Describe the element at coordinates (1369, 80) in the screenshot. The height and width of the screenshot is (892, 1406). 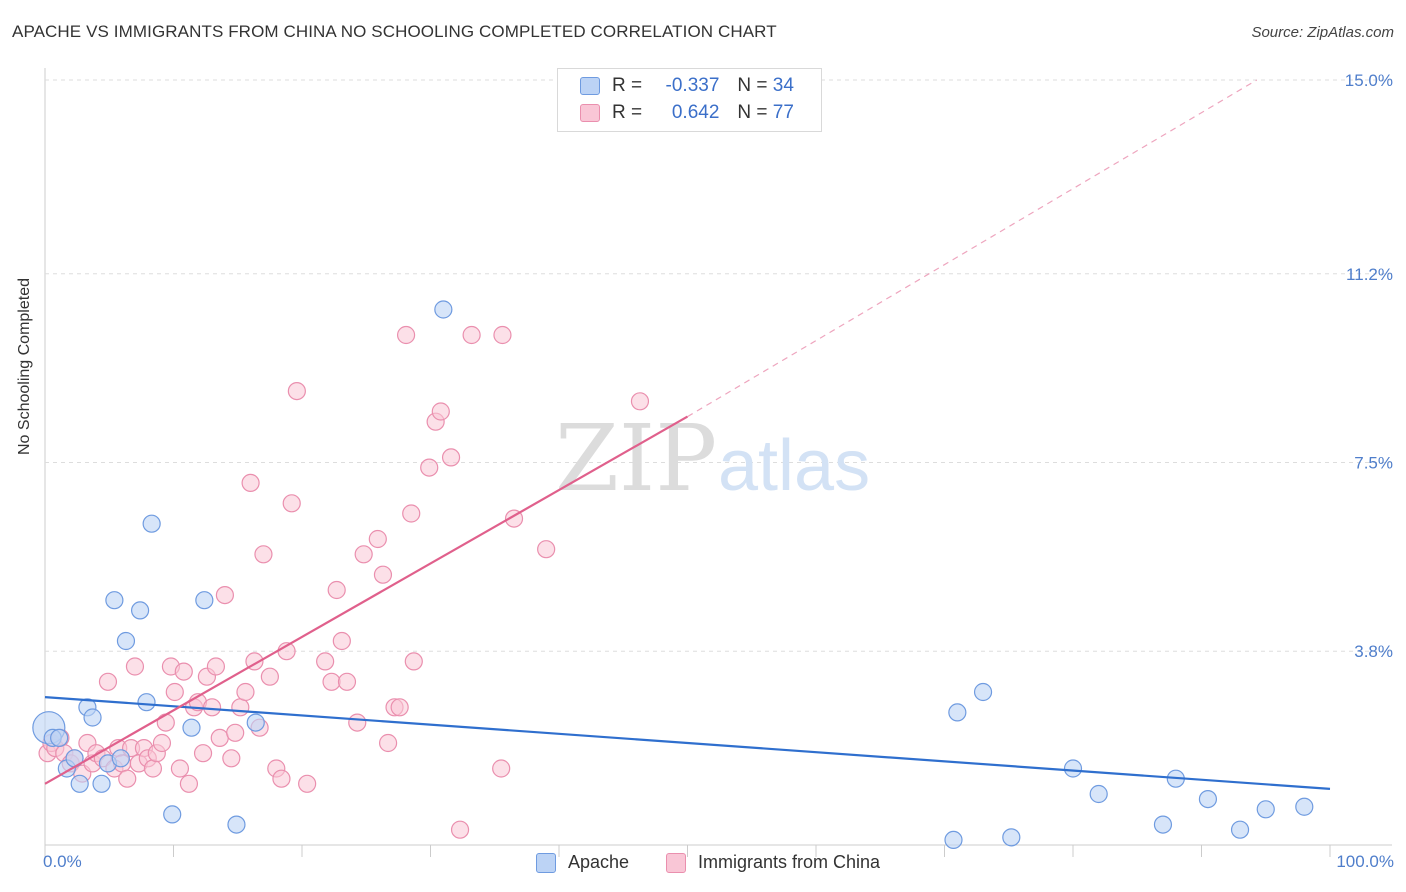
I see `y-tick-label: 15.0%` at that location.